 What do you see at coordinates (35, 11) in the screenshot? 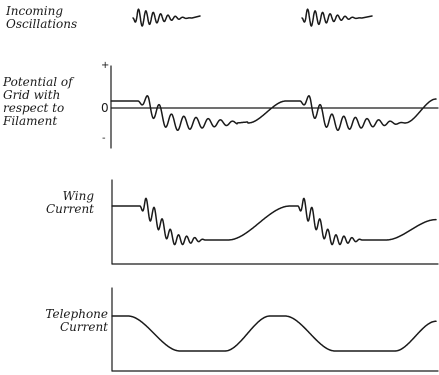
I see `incoming-label-line-1: Incoming` at bounding box center [35, 11].